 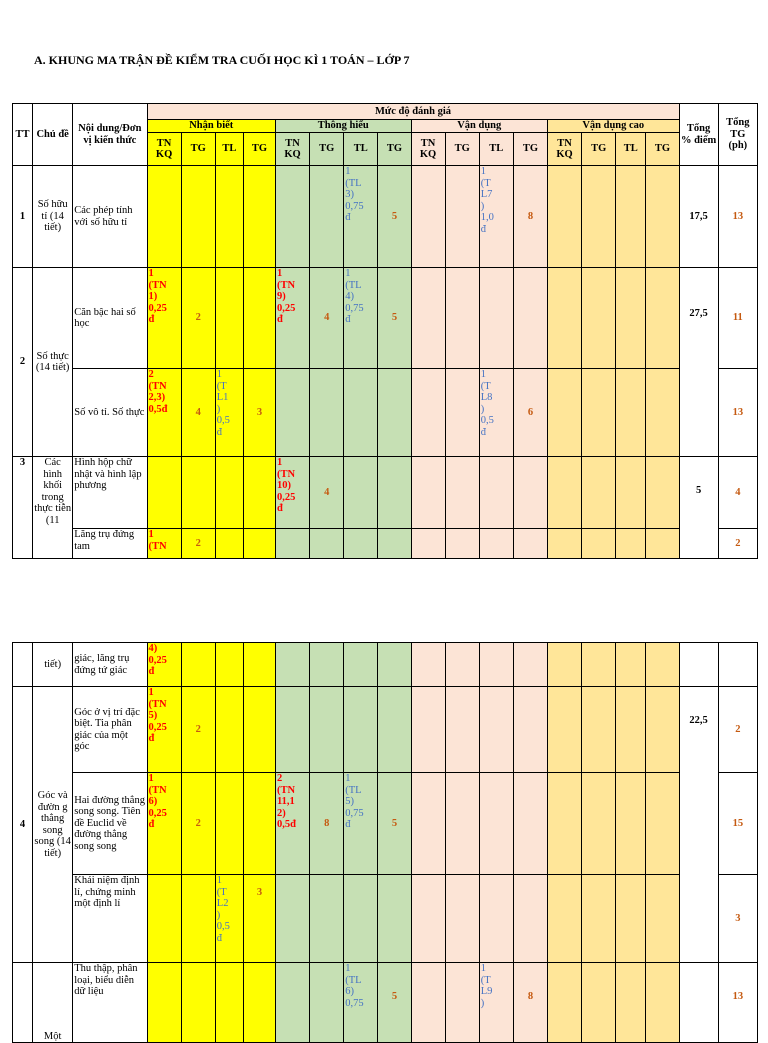 I want to click on cell-nb-tn: 2 (TN 2,3) 0,5đ, so click(x=164, y=412).